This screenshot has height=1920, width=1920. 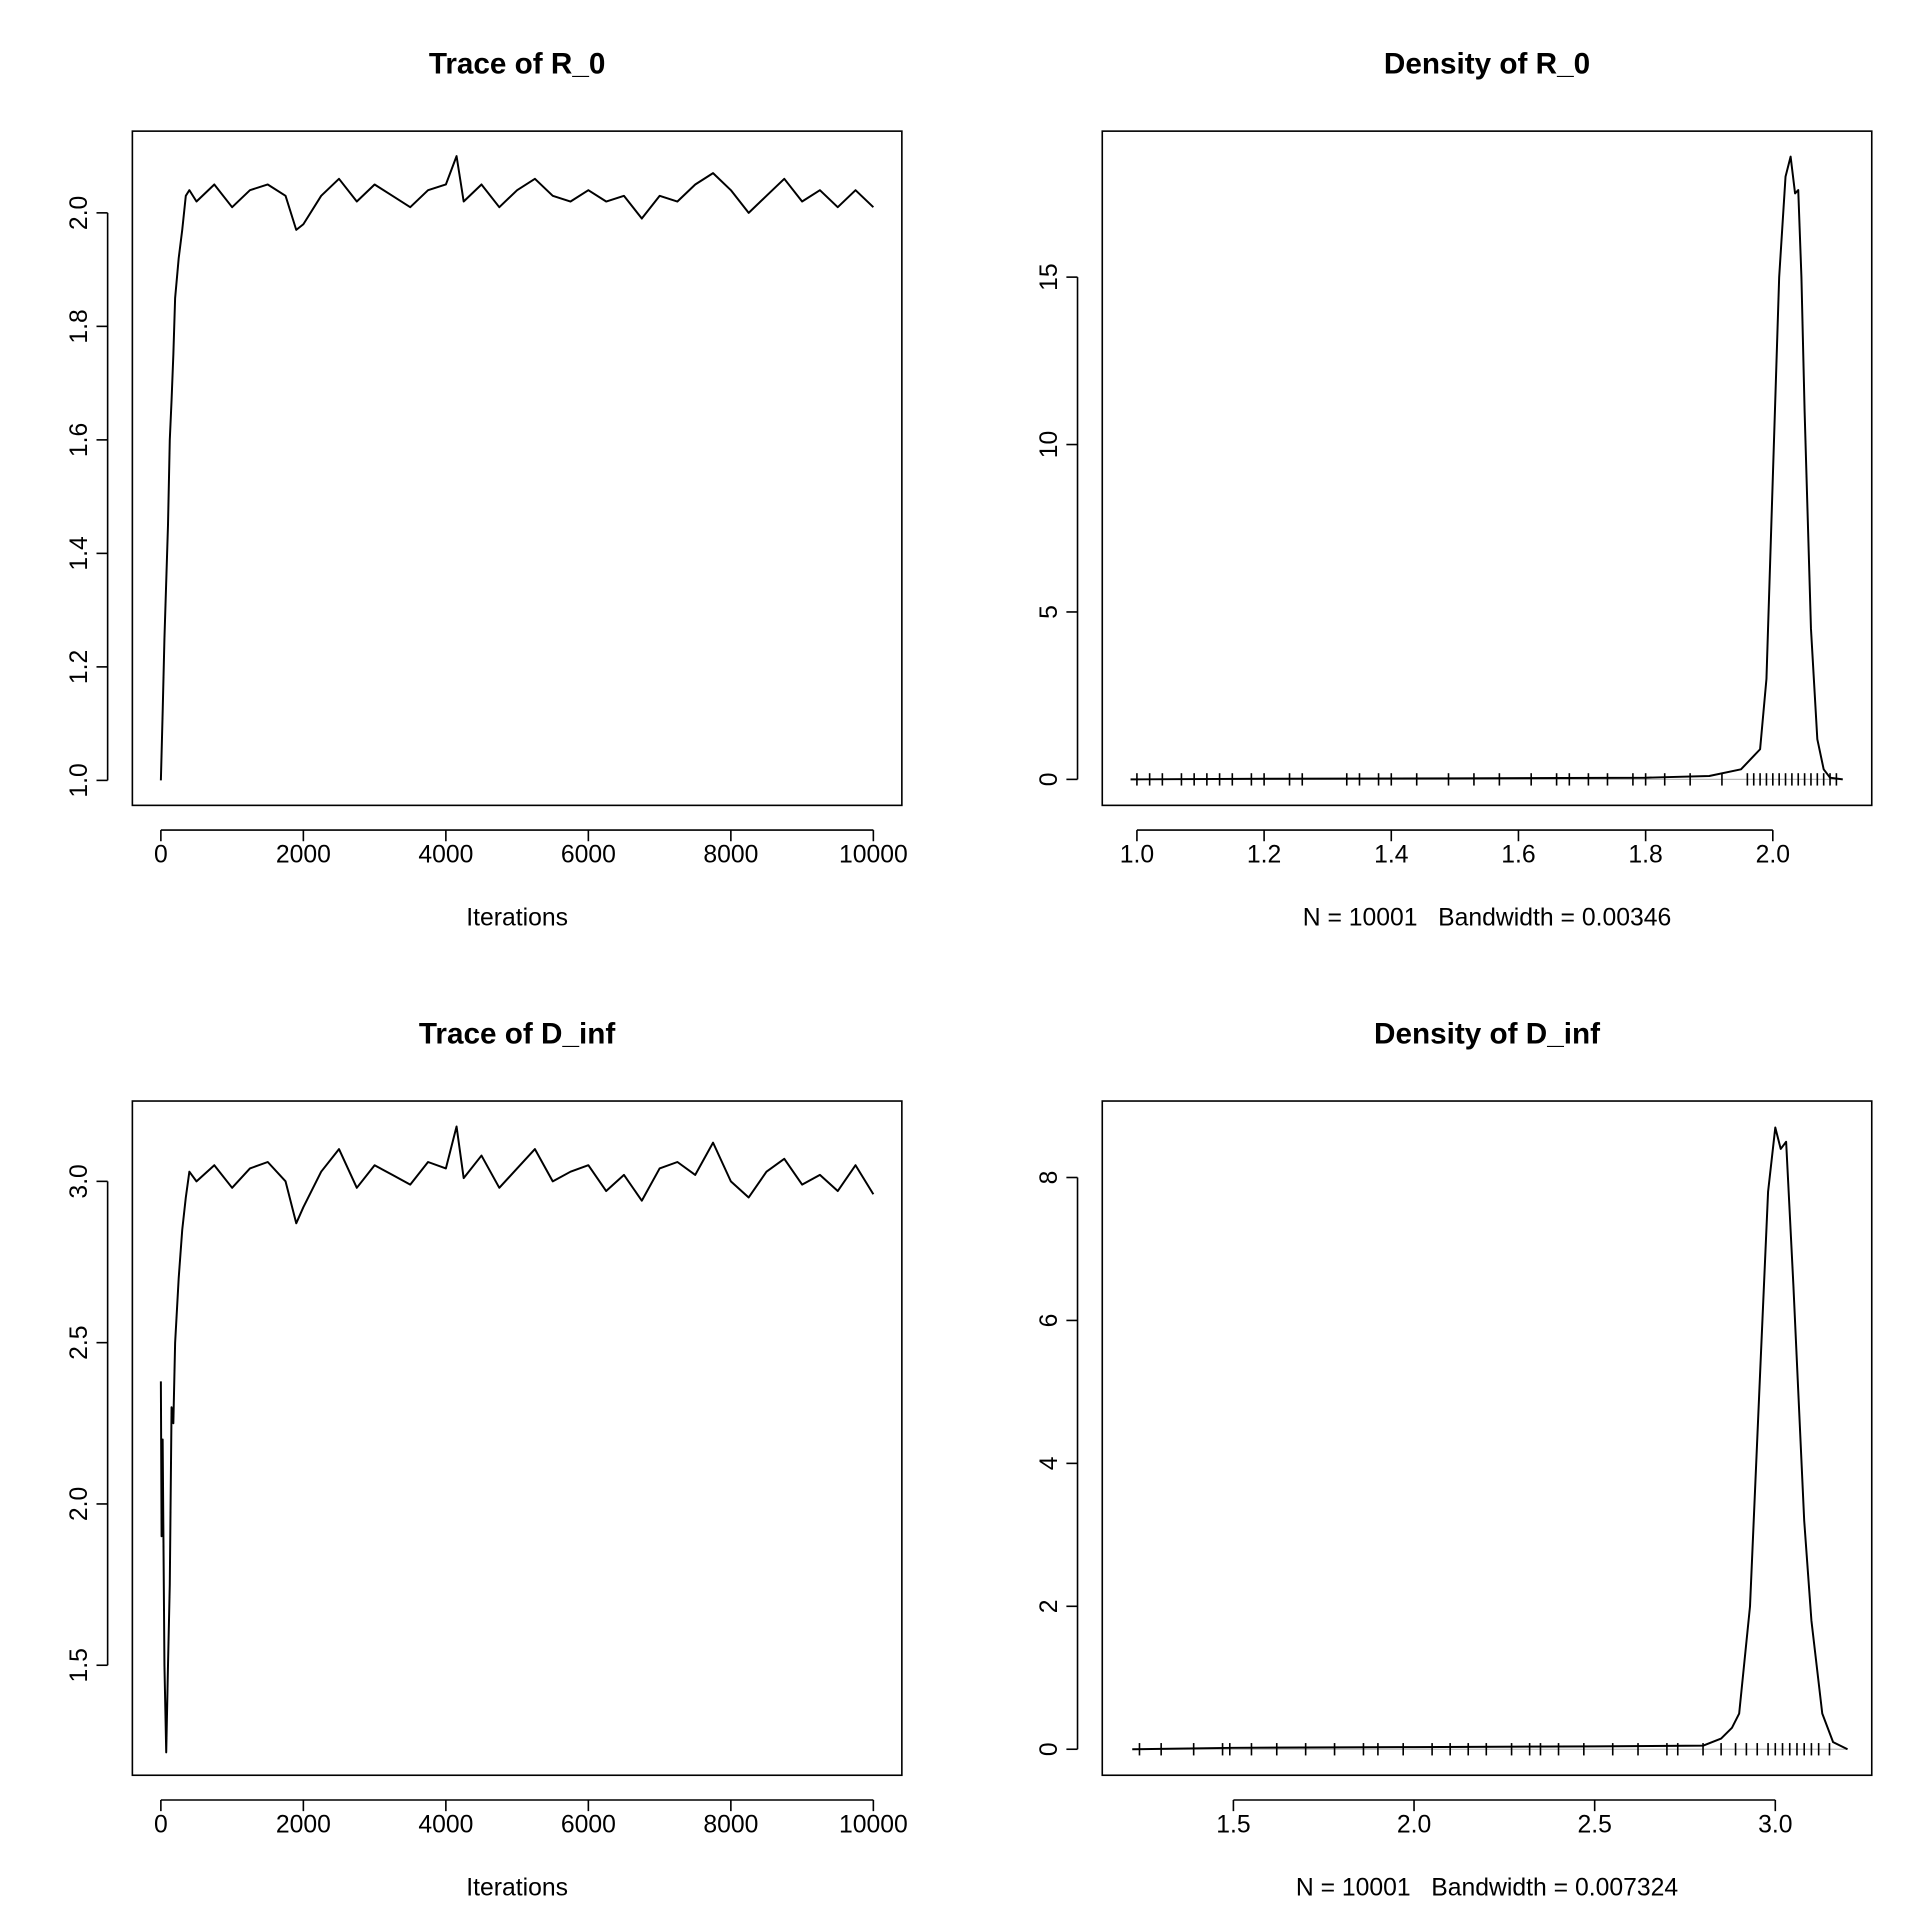 What do you see at coordinates (1049, 612) in the screenshot?
I see `y-tick-label: 5` at bounding box center [1049, 612].